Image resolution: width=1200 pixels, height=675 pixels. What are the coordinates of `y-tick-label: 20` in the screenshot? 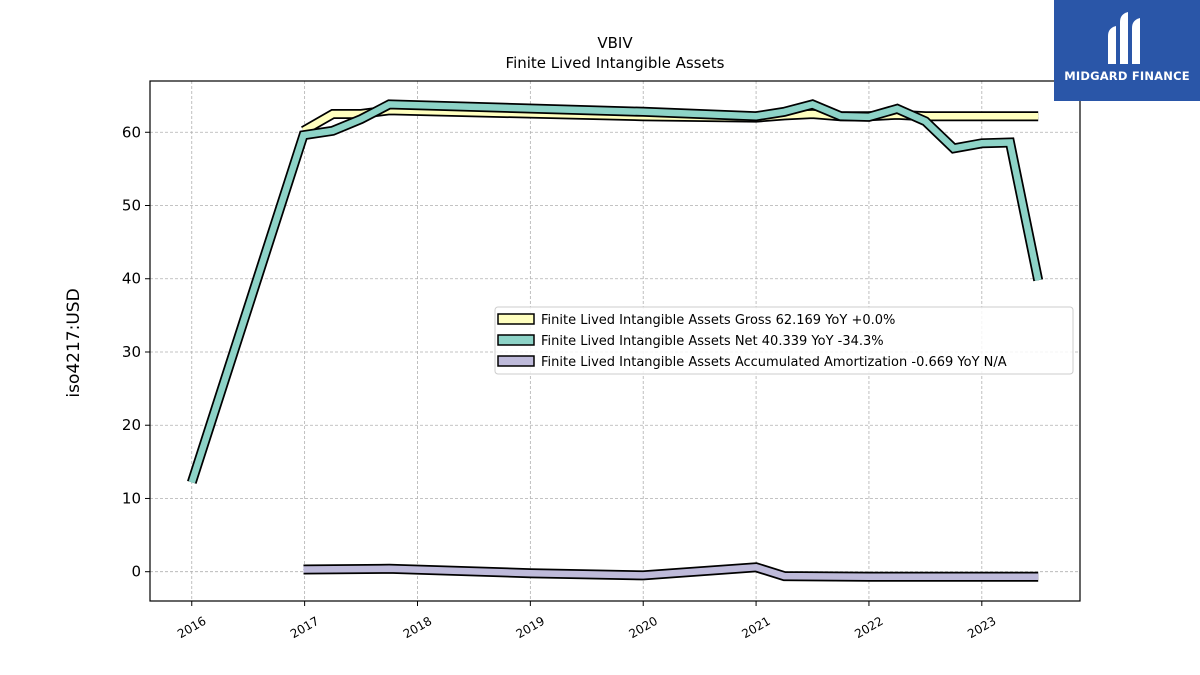 It's located at (131, 425).